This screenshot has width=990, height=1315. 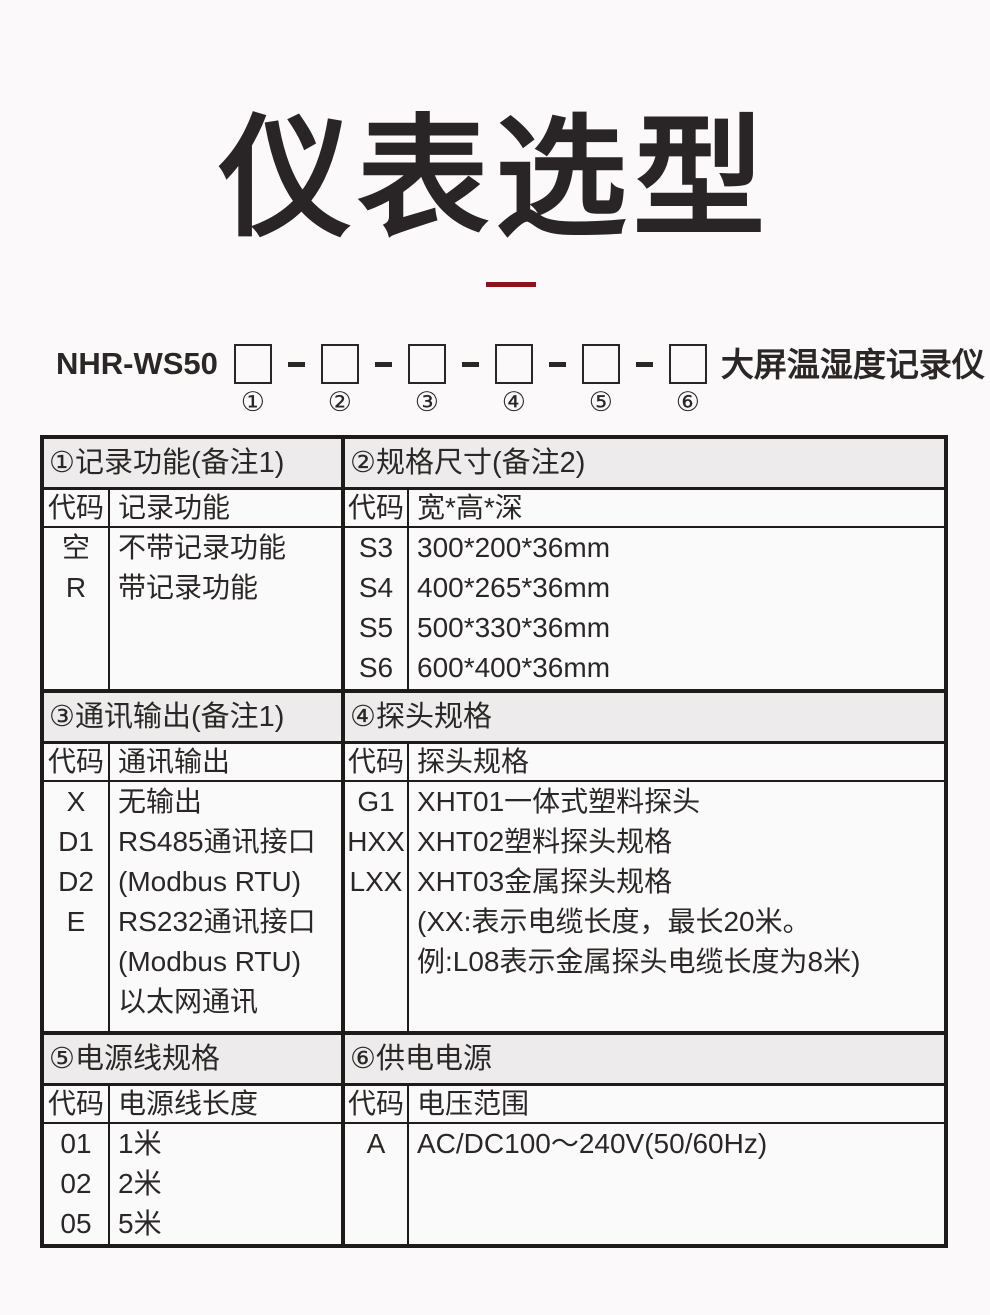 What do you see at coordinates (76, 921) in the screenshot?
I see `code-cell: E` at bounding box center [76, 921].